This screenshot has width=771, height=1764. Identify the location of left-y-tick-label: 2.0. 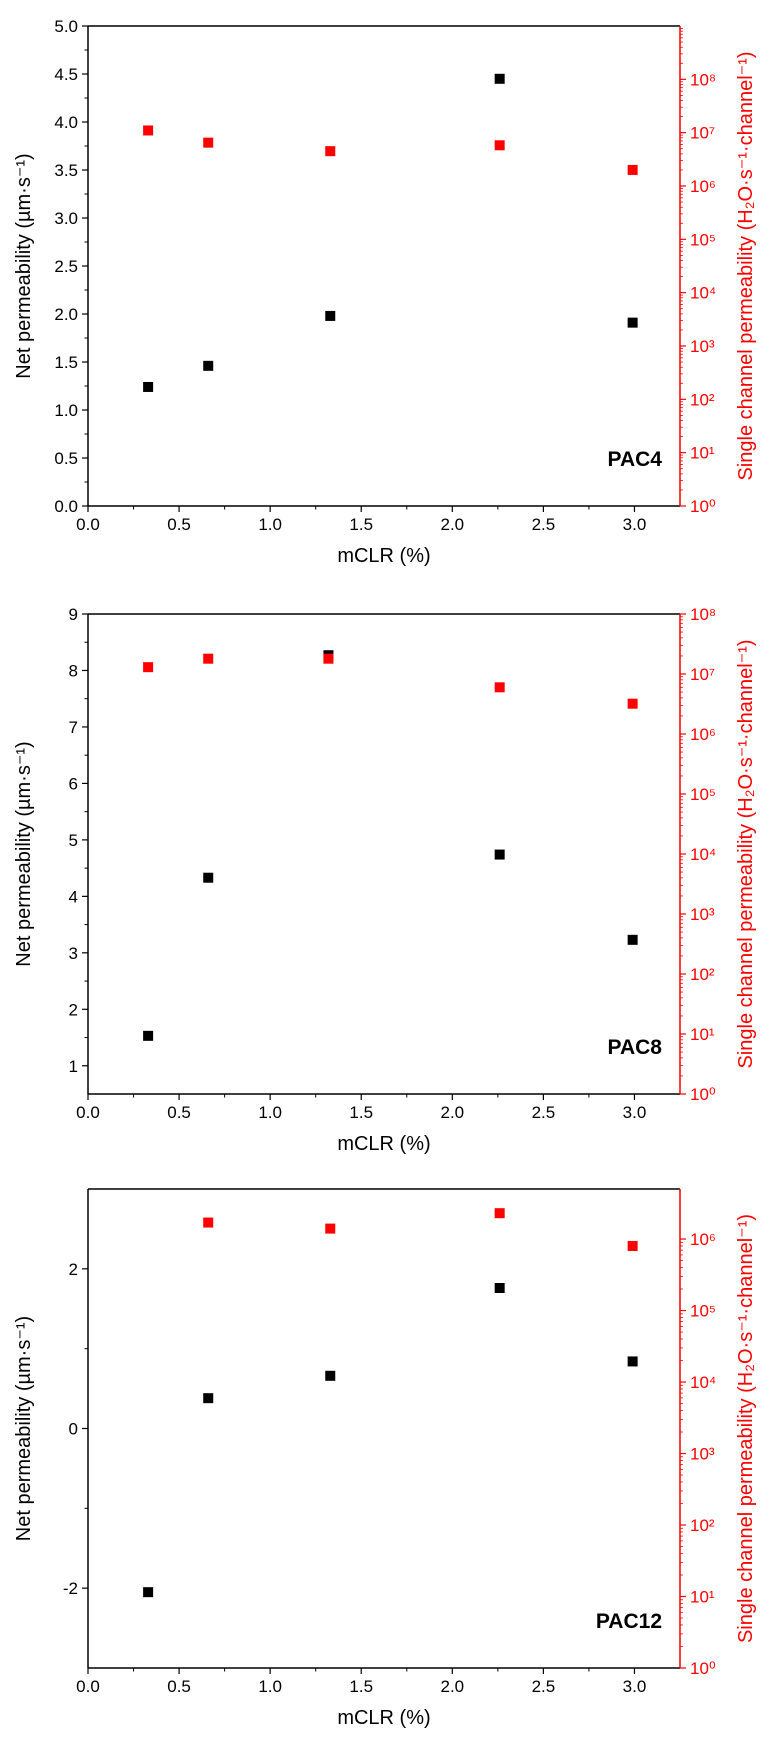
(66, 314).